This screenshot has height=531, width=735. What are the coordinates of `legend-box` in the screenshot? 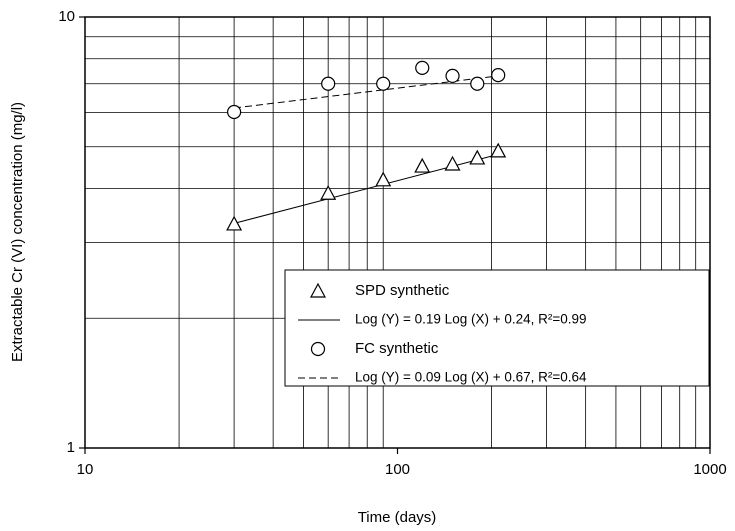 It's located at (497, 328).